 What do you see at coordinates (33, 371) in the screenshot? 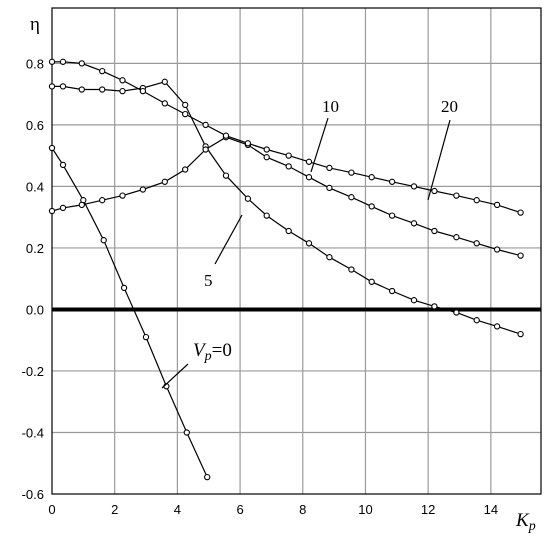
I see `y-tick-label: -0.2` at bounding box center [33, 371].